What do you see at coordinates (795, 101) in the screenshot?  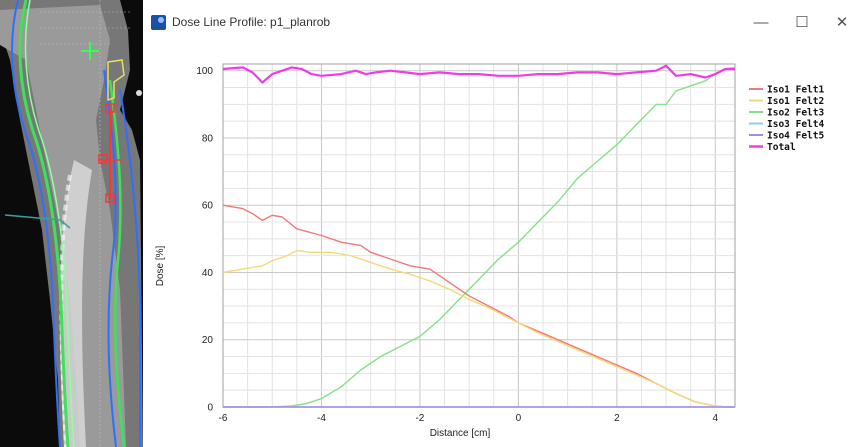 I see `legend-label-iso1-felt2: Iso1 Felt2` at bounding box center [795, 101].